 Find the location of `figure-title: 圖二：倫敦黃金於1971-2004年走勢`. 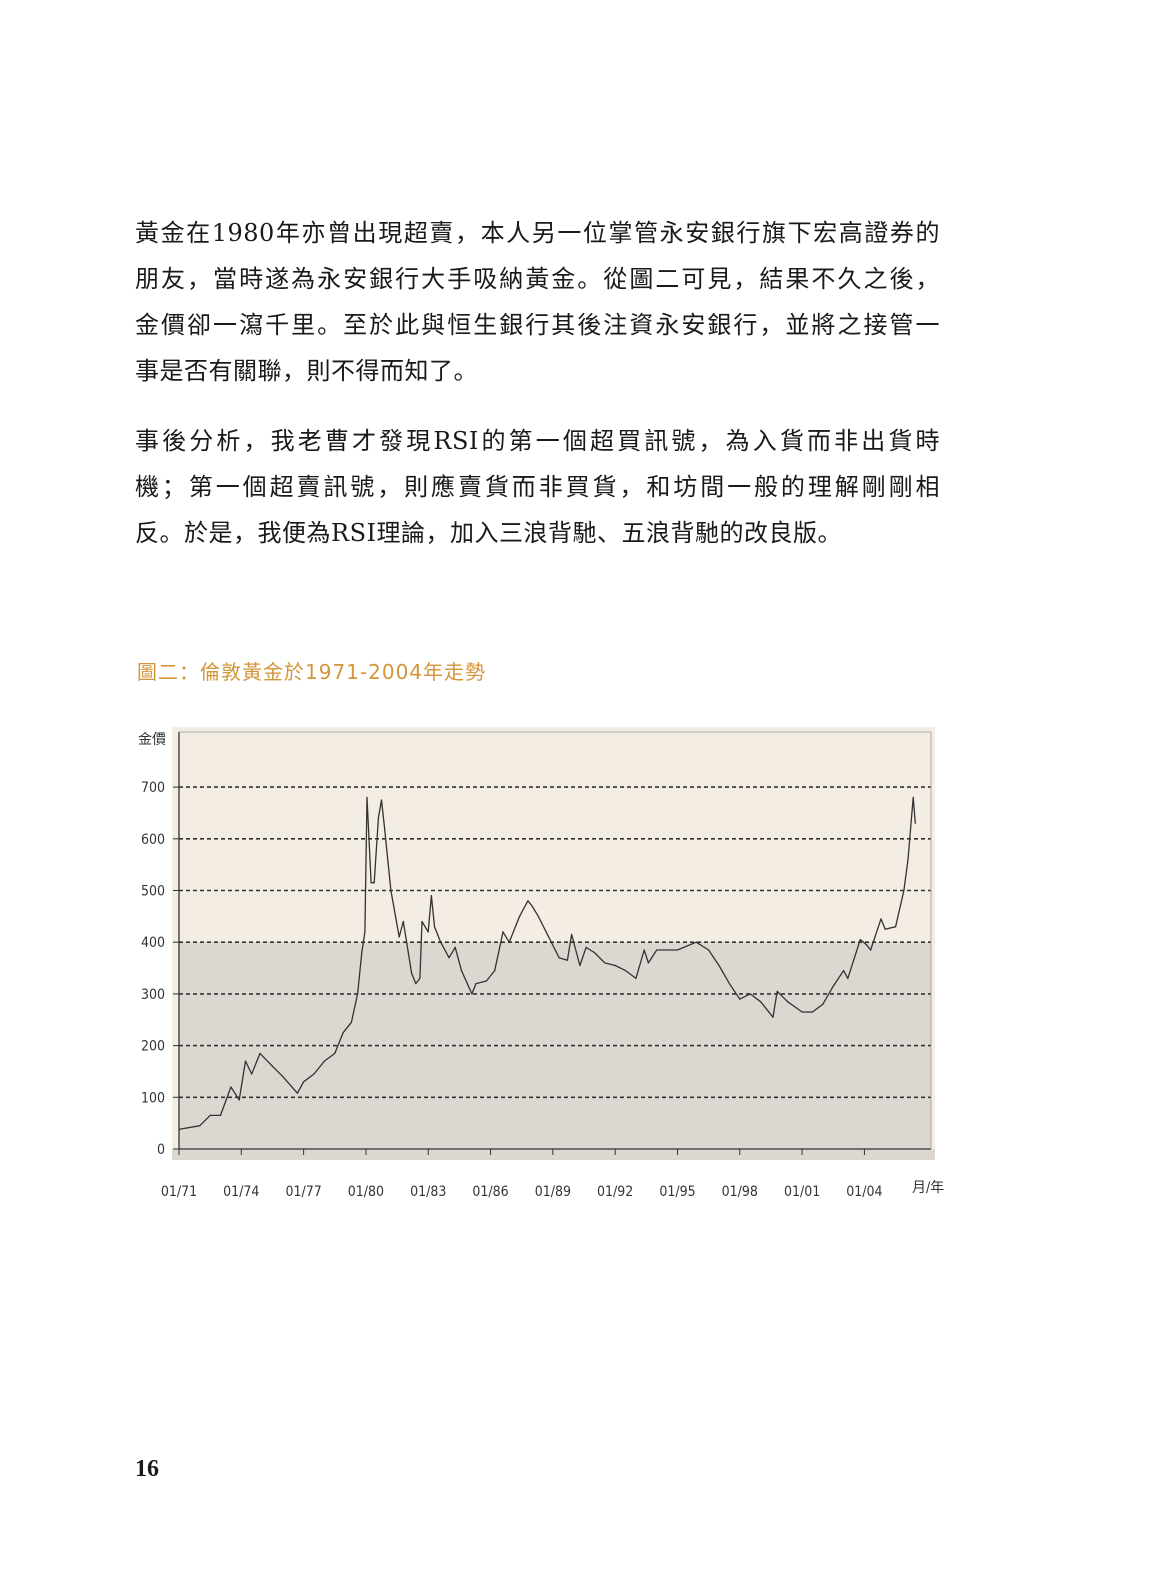

figure-title: 圖二：倫敦黃金於1971-2004年走勢 is located at coordinates (312, 672).